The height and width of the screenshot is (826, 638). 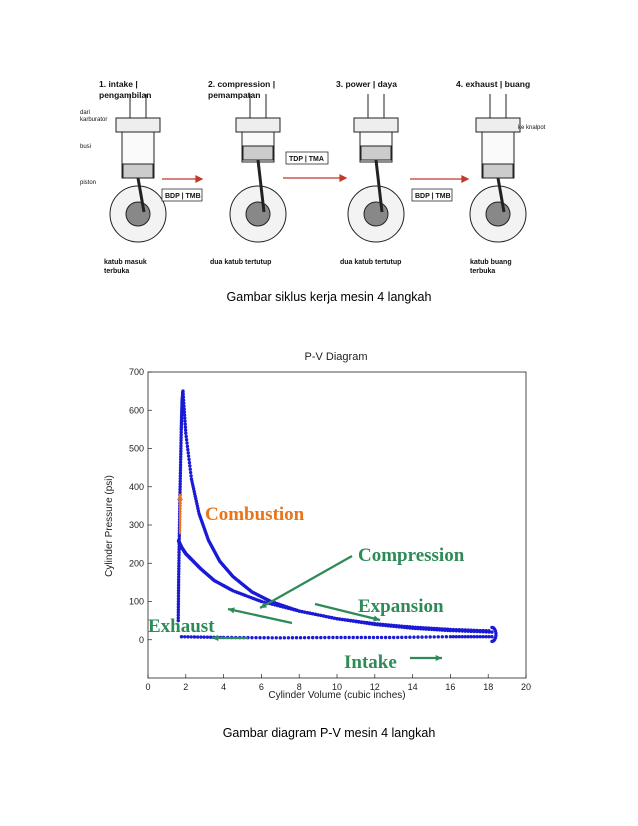 I want to click on stage2-title-text: 2. compression |, so click(x=241, y=84).